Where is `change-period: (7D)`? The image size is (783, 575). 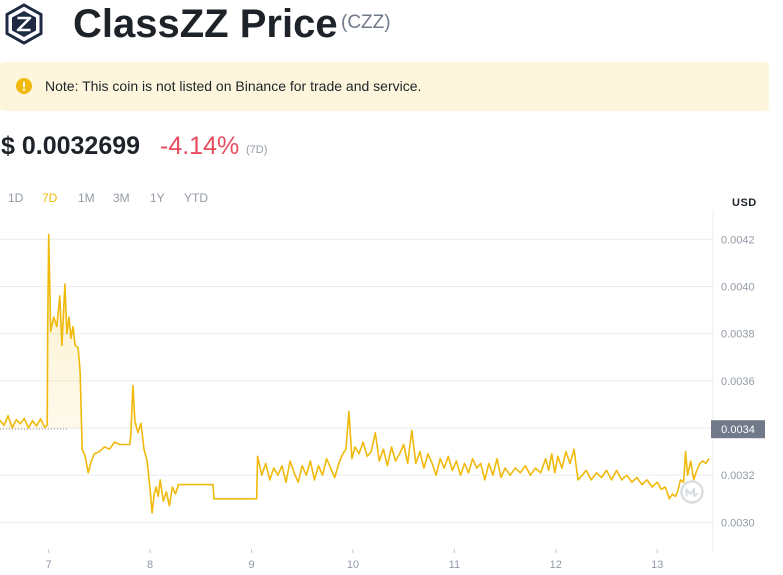
change-period: (7D) is located at coordinates (257, 150).